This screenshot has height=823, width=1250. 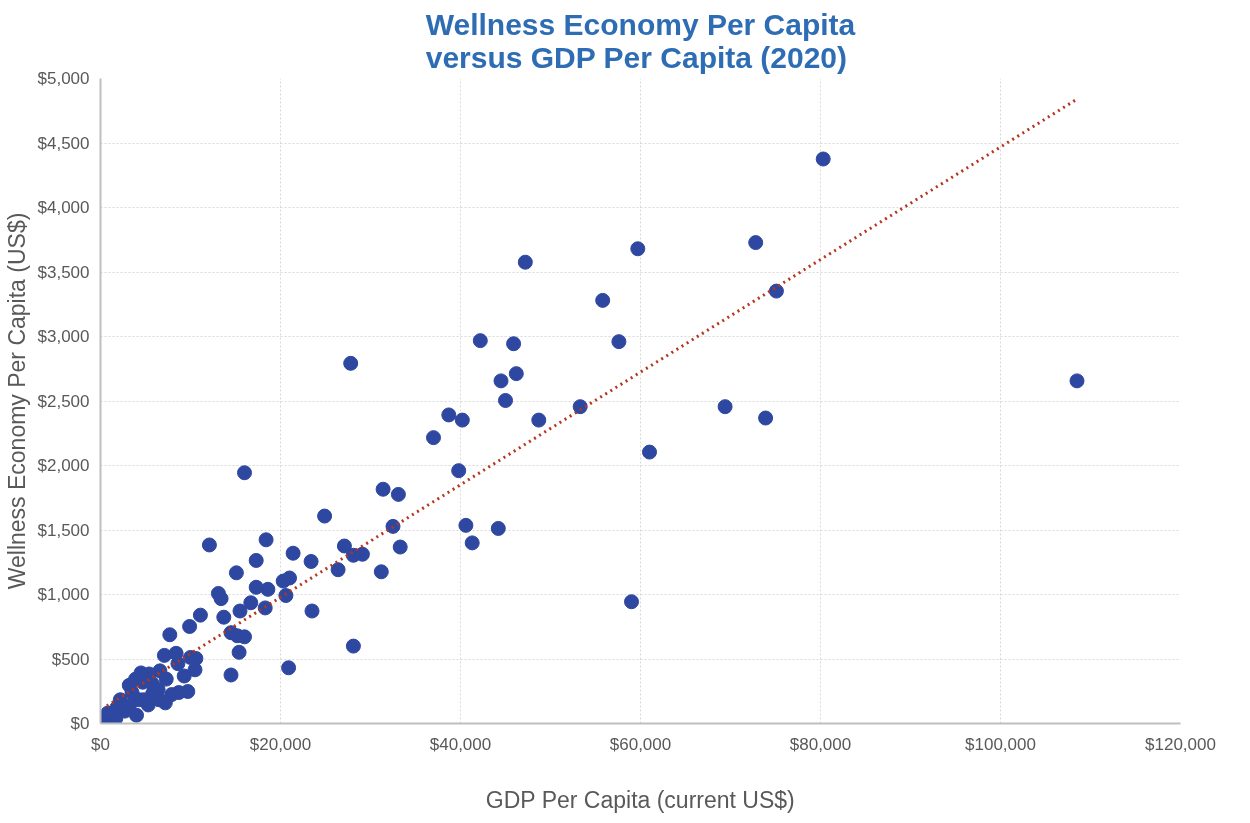 I want to click on y-tick-label: $4,500, so click(x=63, y=143).